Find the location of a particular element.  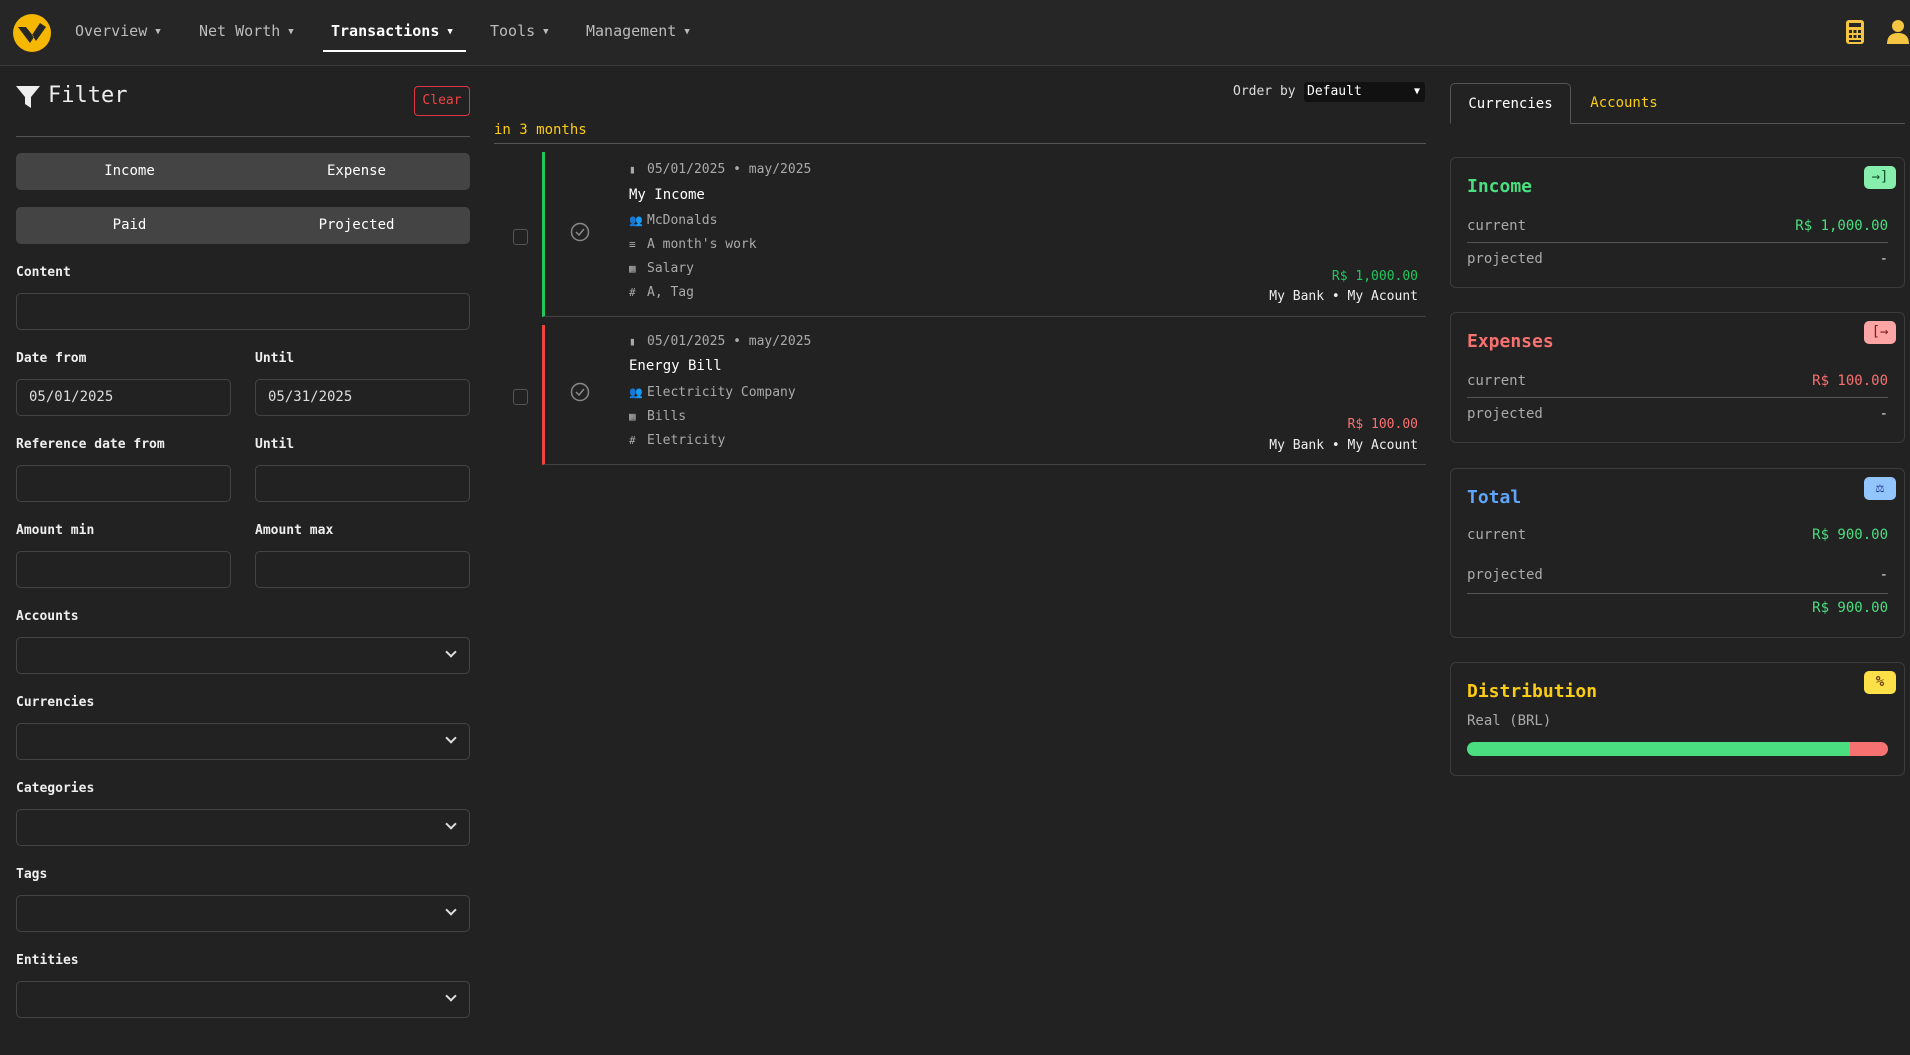

card-title: Income is located at coordinates (1500, 186).